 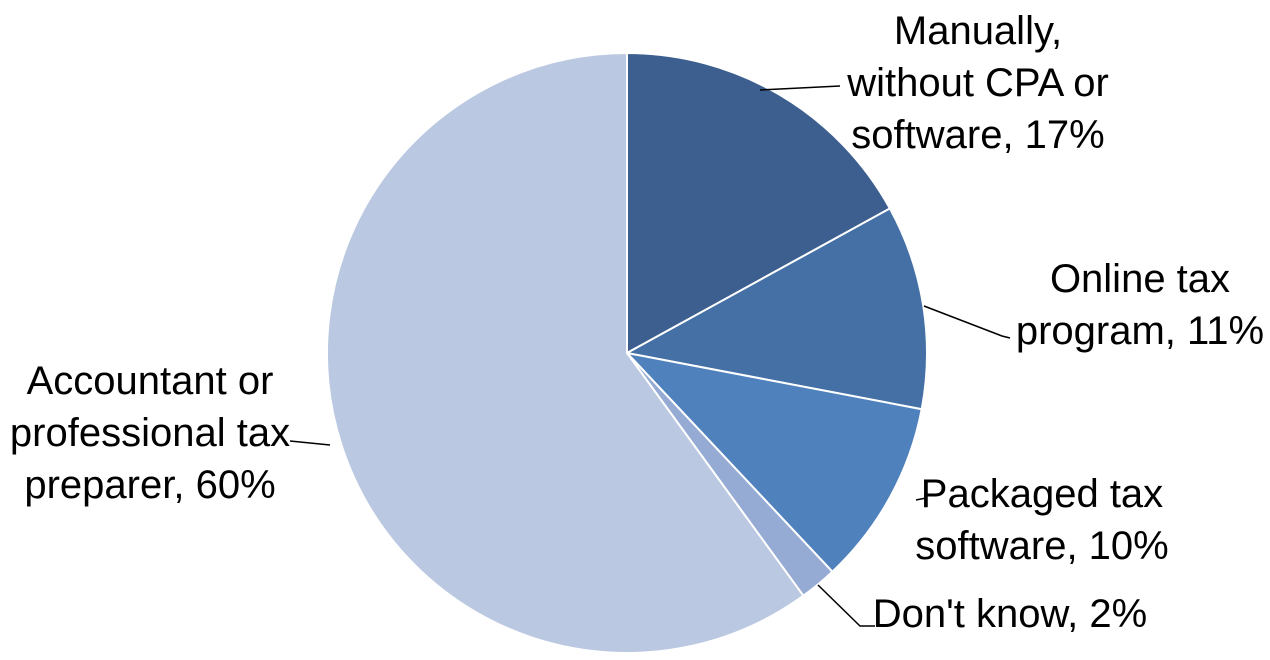 I want to click on slice-label-4-line-0: Accountant or, so click(x=150, y=381).